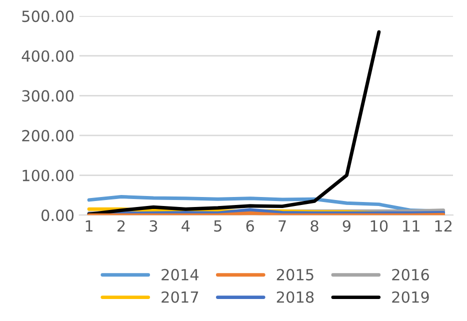  Describe the element at coordinates (295, 274) in the screenshot. I see `legend-label: 2015` at that location.